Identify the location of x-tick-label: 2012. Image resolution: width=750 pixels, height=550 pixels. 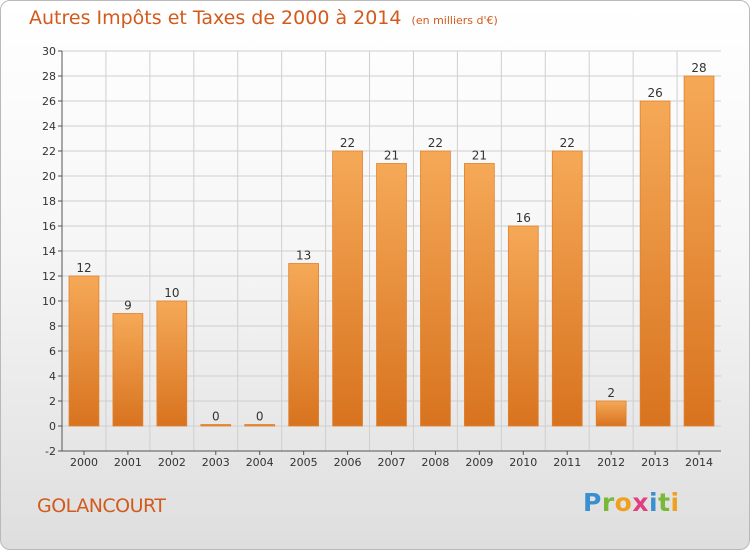
(611, 462).